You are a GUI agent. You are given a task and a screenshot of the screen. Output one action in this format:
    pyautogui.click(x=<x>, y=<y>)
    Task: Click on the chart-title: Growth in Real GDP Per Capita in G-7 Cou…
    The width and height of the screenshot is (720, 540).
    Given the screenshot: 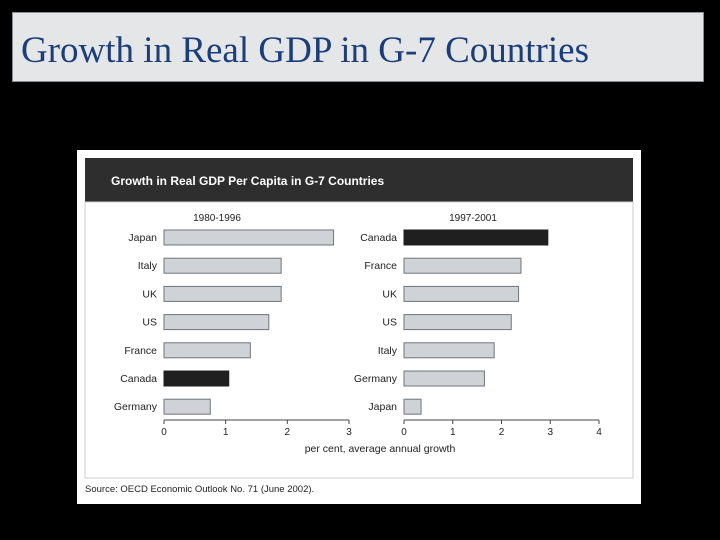 What is the action you would take?
    pyautogui.click(x=247, y=181)
    